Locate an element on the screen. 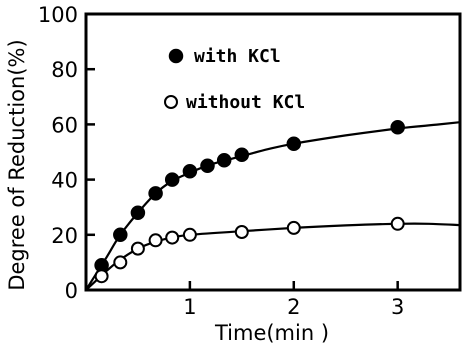 The height and width of the screenshot is (348, 463). legend-label-with-kcl: with KCl is located at coordinates (237, 56).